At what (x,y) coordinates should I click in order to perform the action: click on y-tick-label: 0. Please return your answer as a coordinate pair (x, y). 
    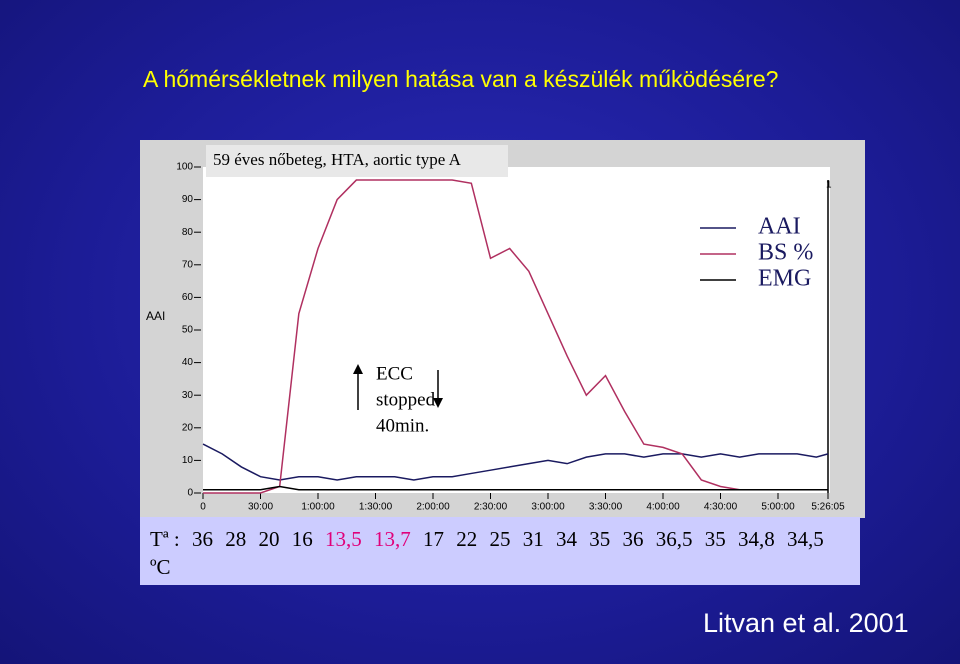
    Looking at the image, I should click on (190, 493).